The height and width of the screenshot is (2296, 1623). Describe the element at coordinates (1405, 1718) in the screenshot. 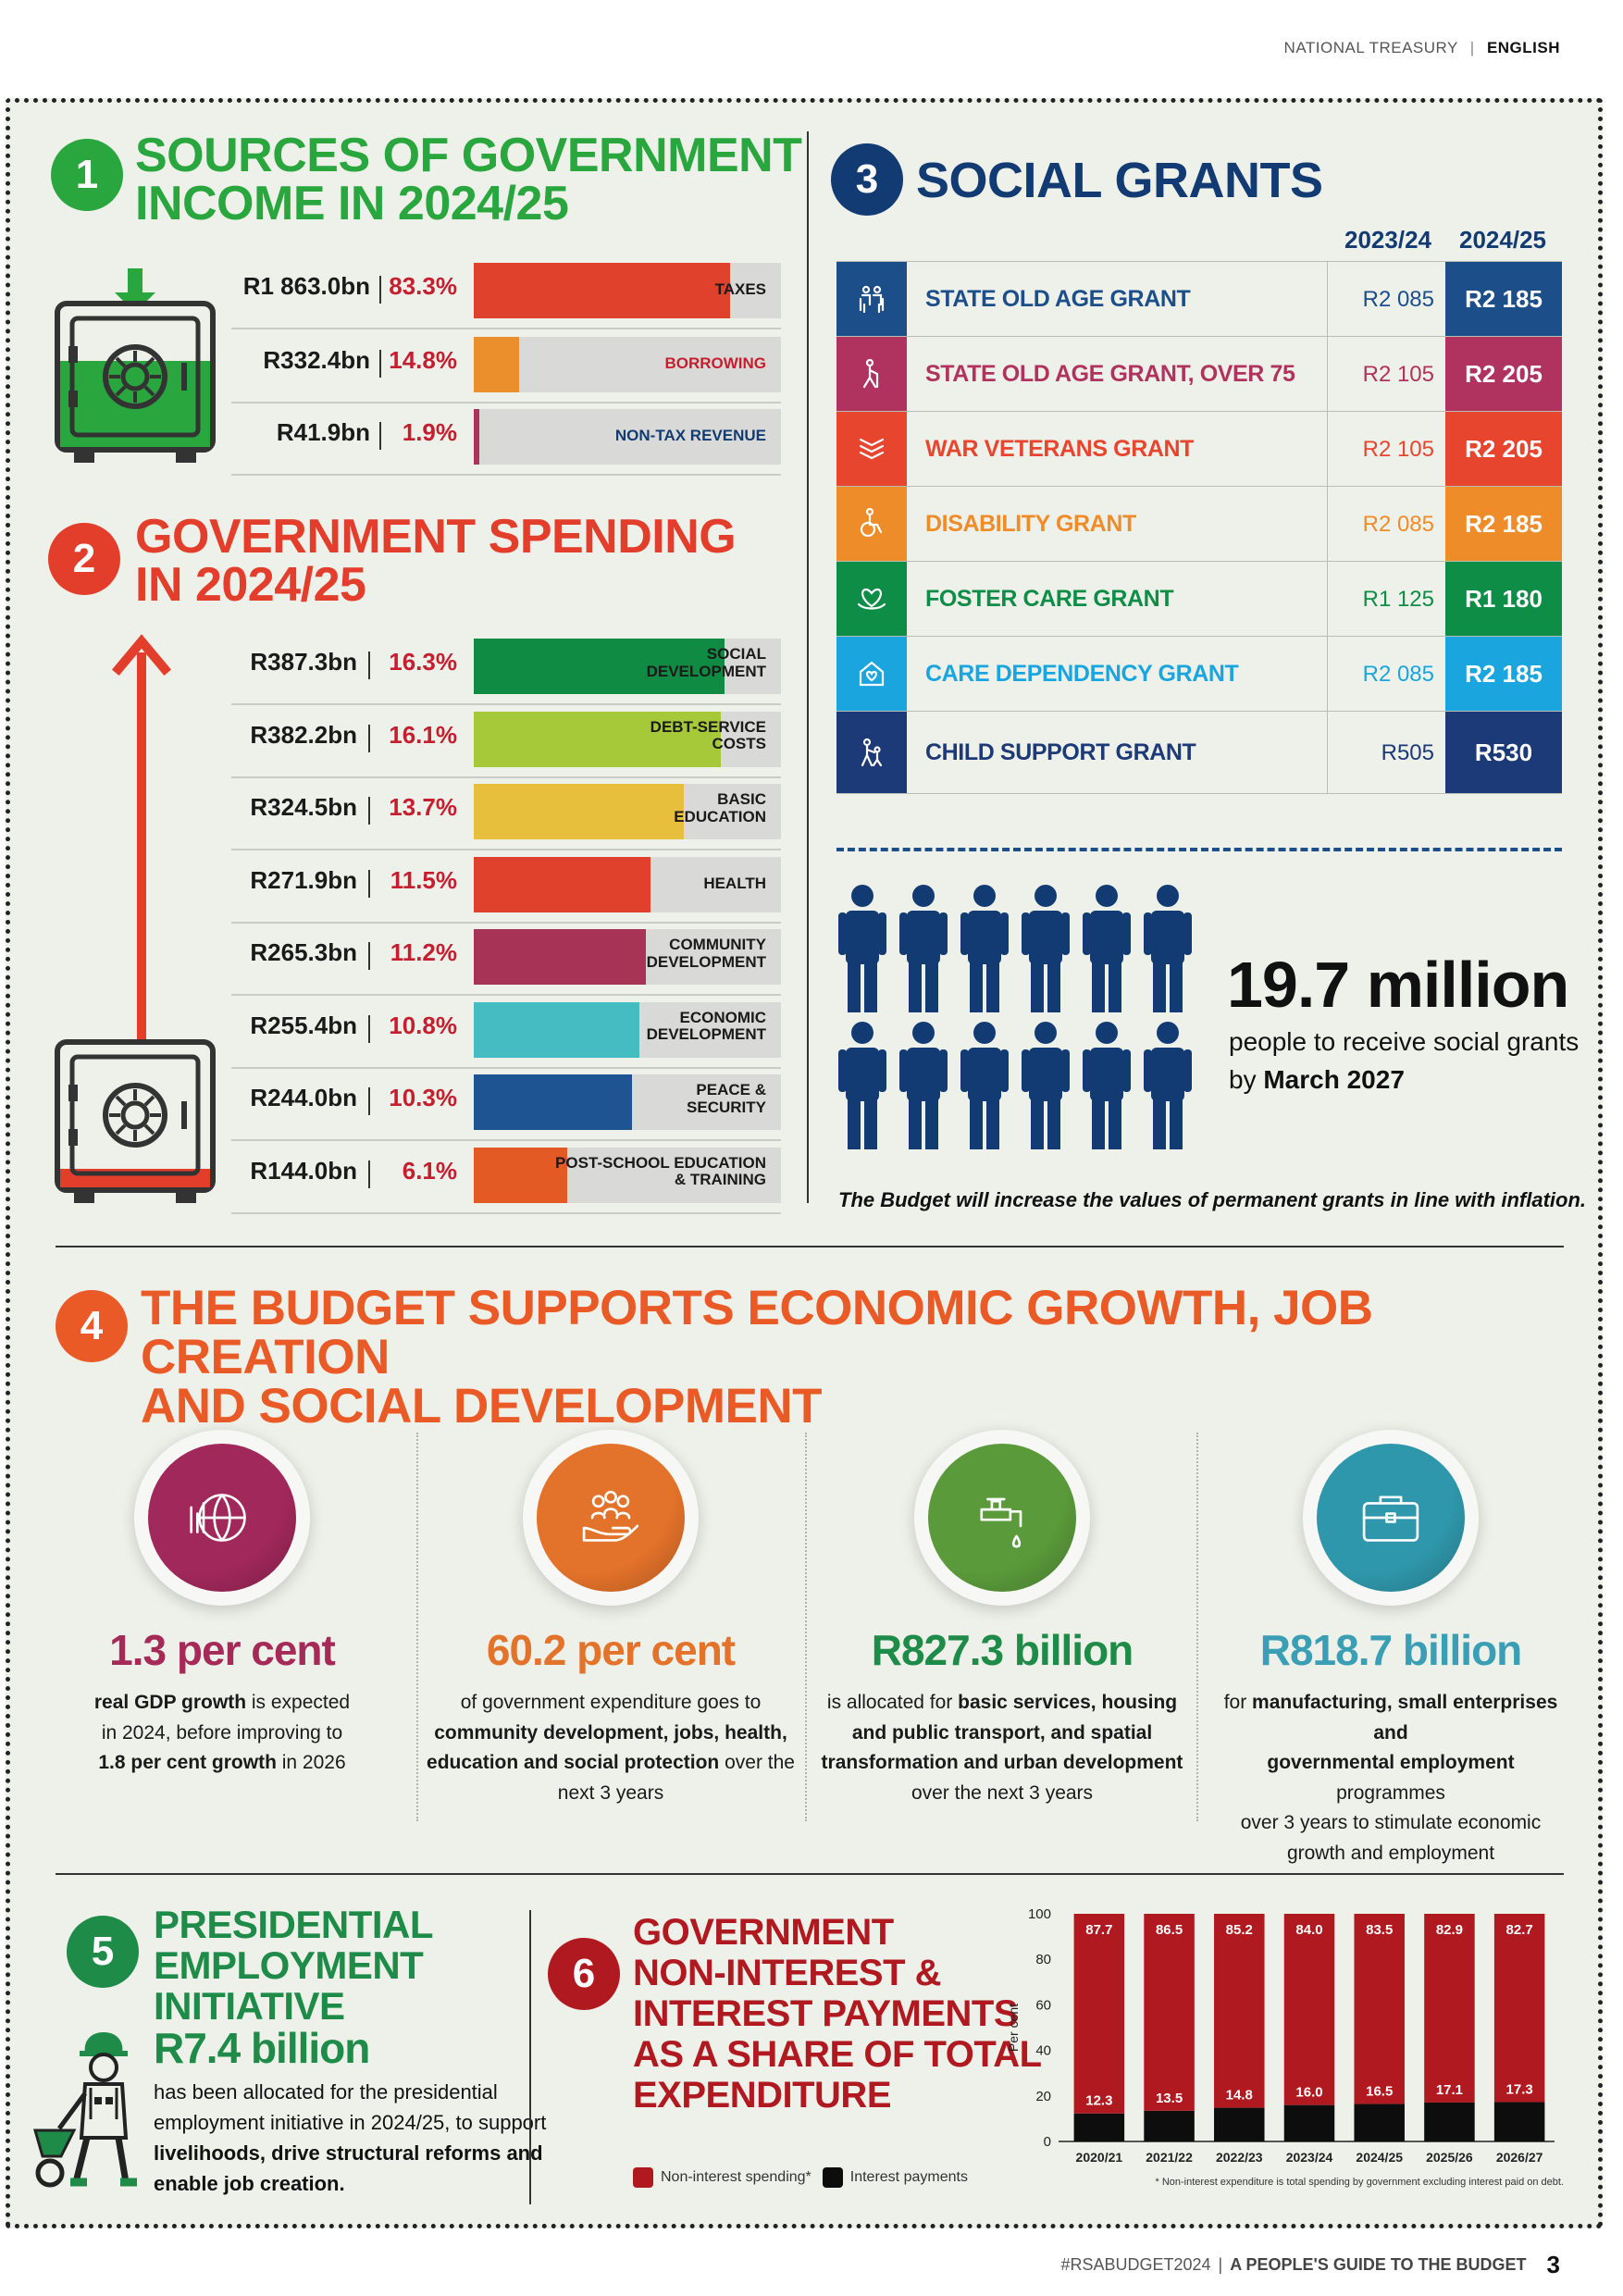

I see `stat-desc-part: manufacturing, small enterprises and` at that location.